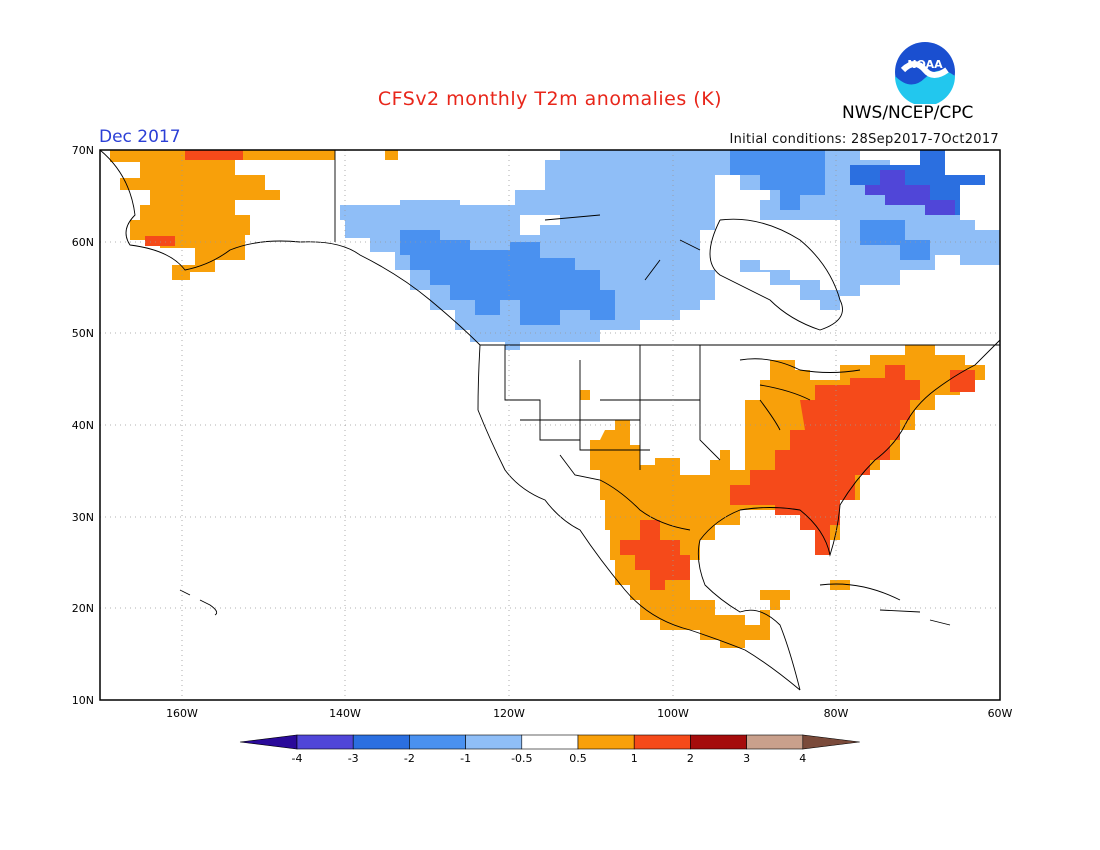 Image resolution: width=1100 pixels, height=850 pixels. Describe the element at coordinates (908, 113) in the screenshot. I see `agency-label: NWS/NCEP/CPC` at that location.